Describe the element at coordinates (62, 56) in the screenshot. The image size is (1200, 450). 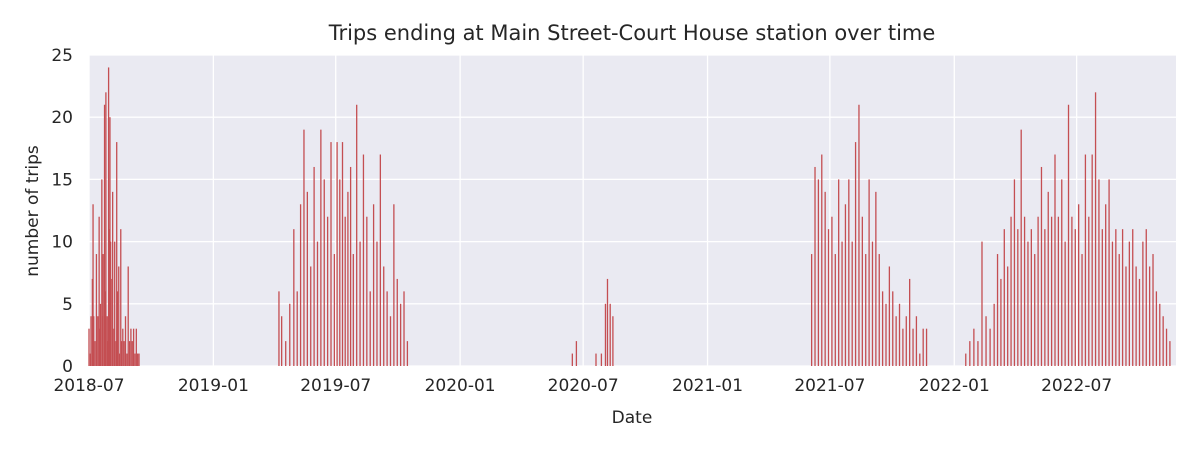
I see `y-tick-label: 25` at that location.